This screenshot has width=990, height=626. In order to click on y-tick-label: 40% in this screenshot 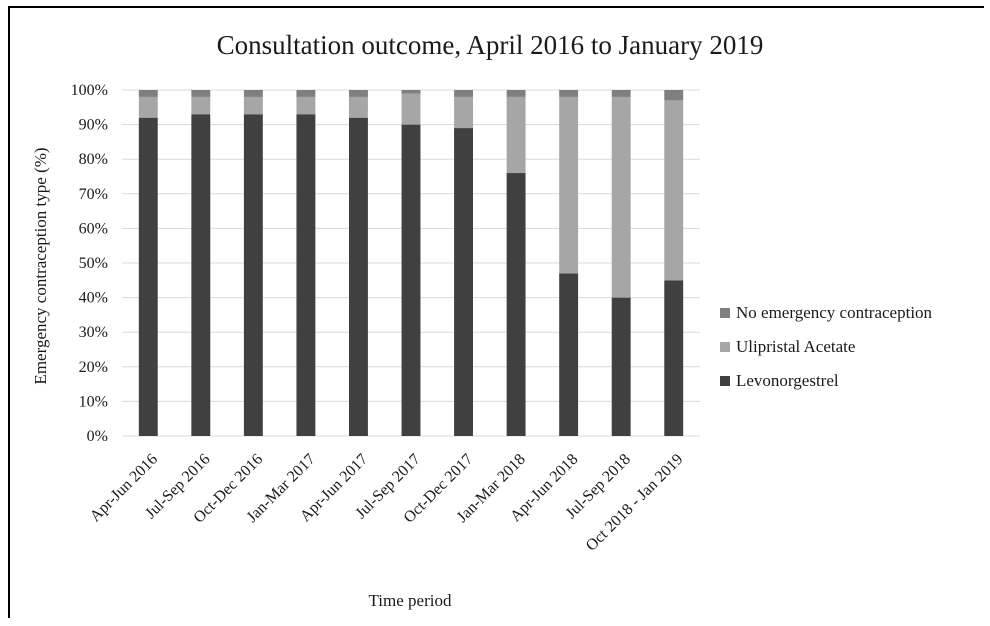, I will do `click(93, 298)`.